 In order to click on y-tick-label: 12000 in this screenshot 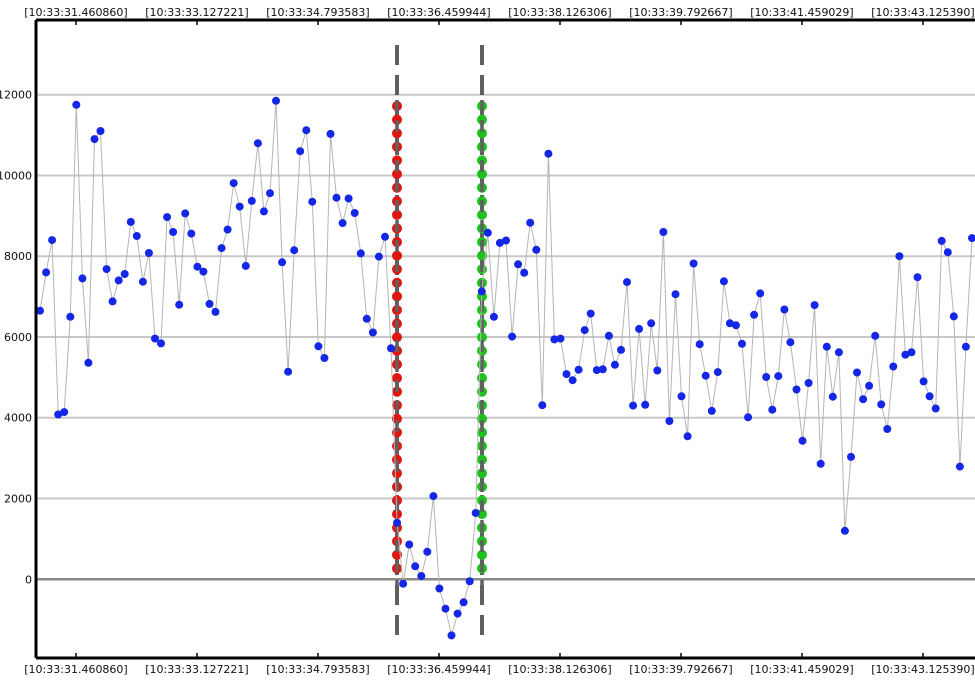, I will do `click(16, 95)`.